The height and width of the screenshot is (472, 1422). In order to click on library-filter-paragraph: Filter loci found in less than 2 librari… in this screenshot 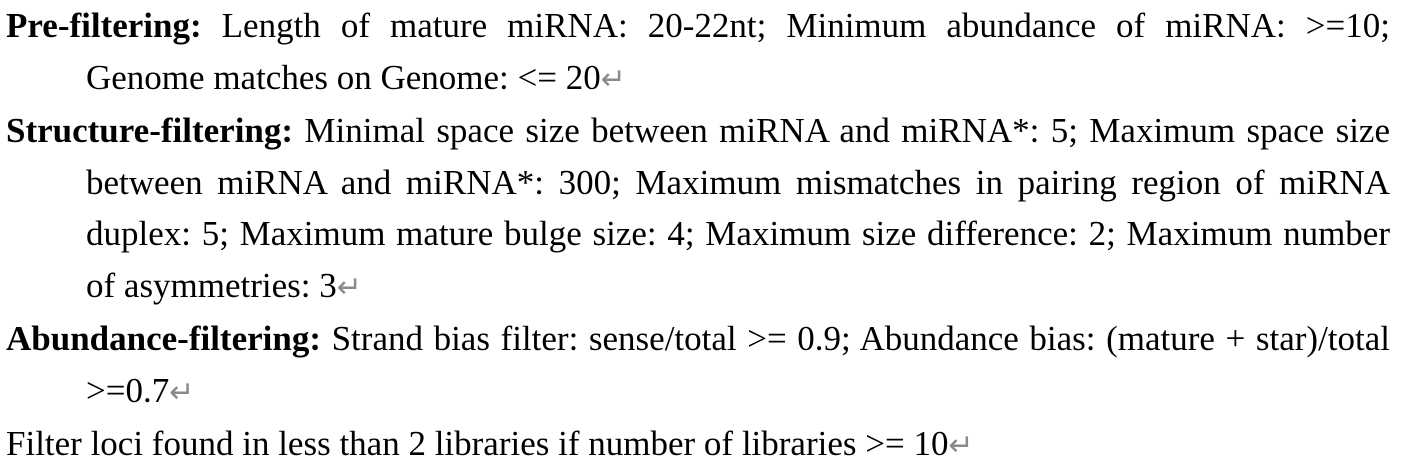, I will do `click(698, 445)`.